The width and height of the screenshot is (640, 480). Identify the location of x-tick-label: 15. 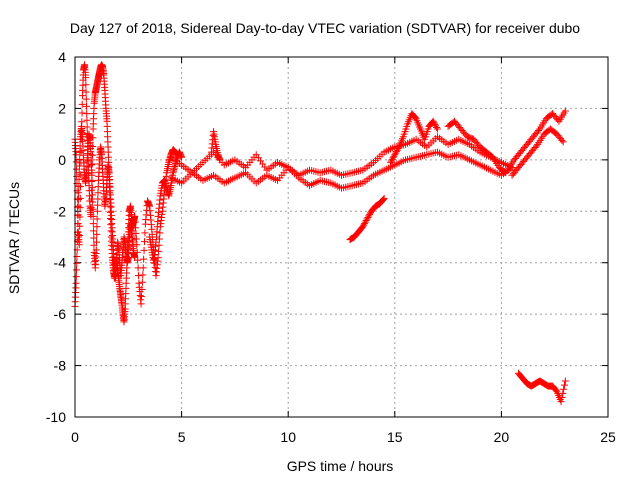
(395, 437).